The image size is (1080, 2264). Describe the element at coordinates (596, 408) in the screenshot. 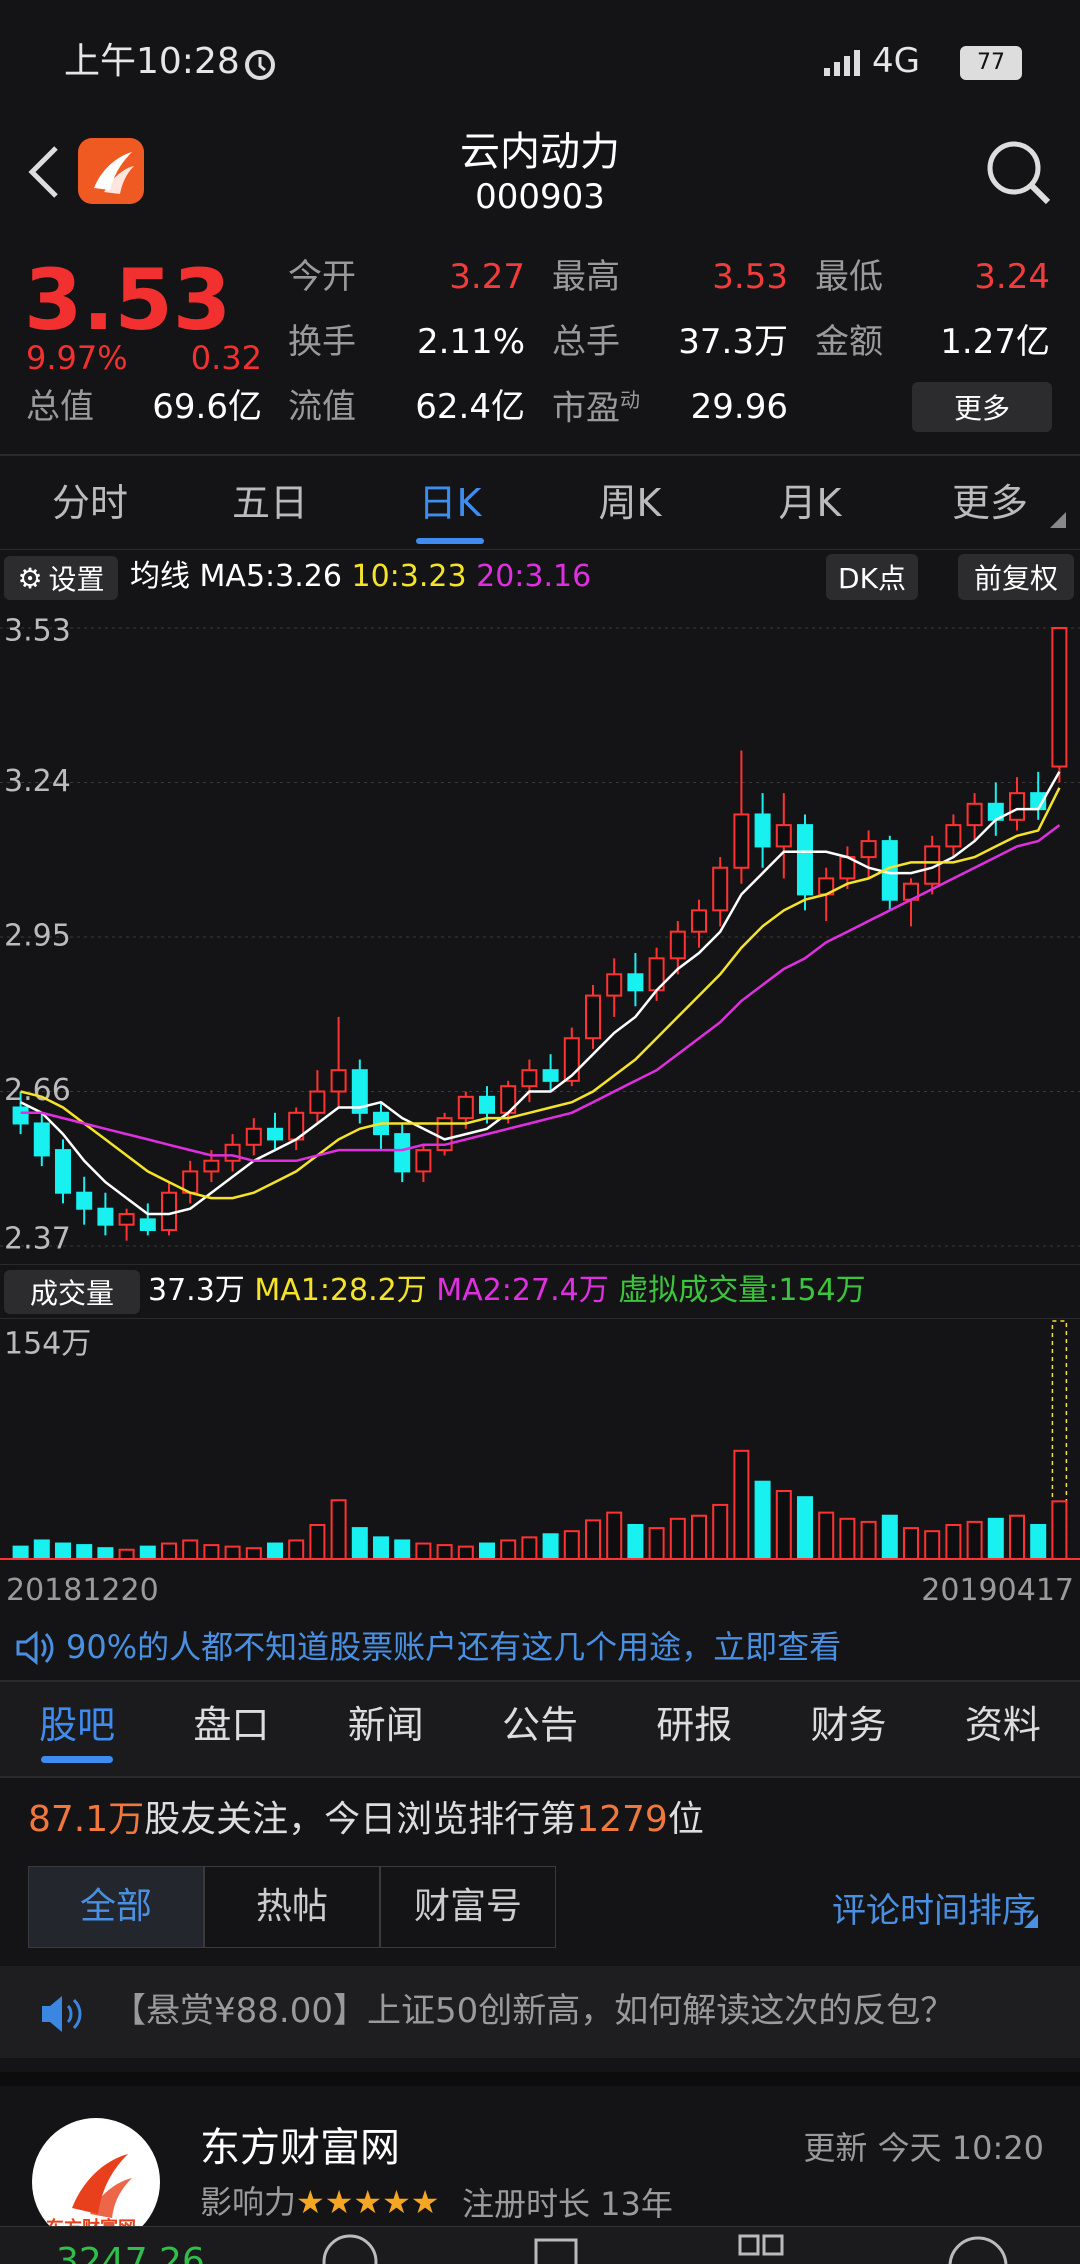

I see `field-label: 市盈动` at that location.